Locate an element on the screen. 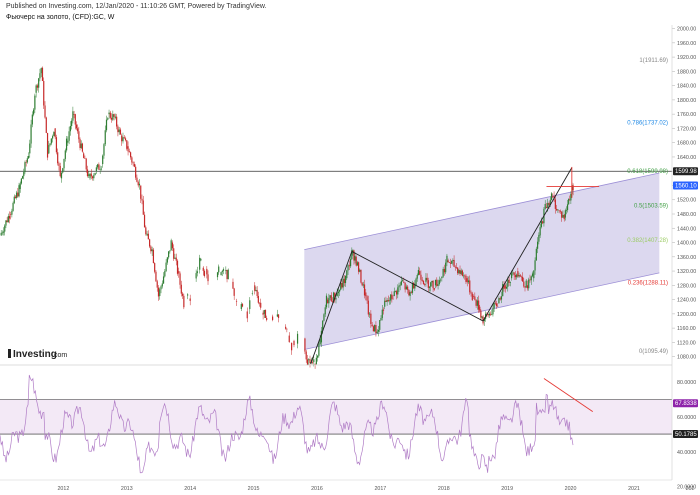  svg-text: 1560.10 is located at coordinates (686, 186).